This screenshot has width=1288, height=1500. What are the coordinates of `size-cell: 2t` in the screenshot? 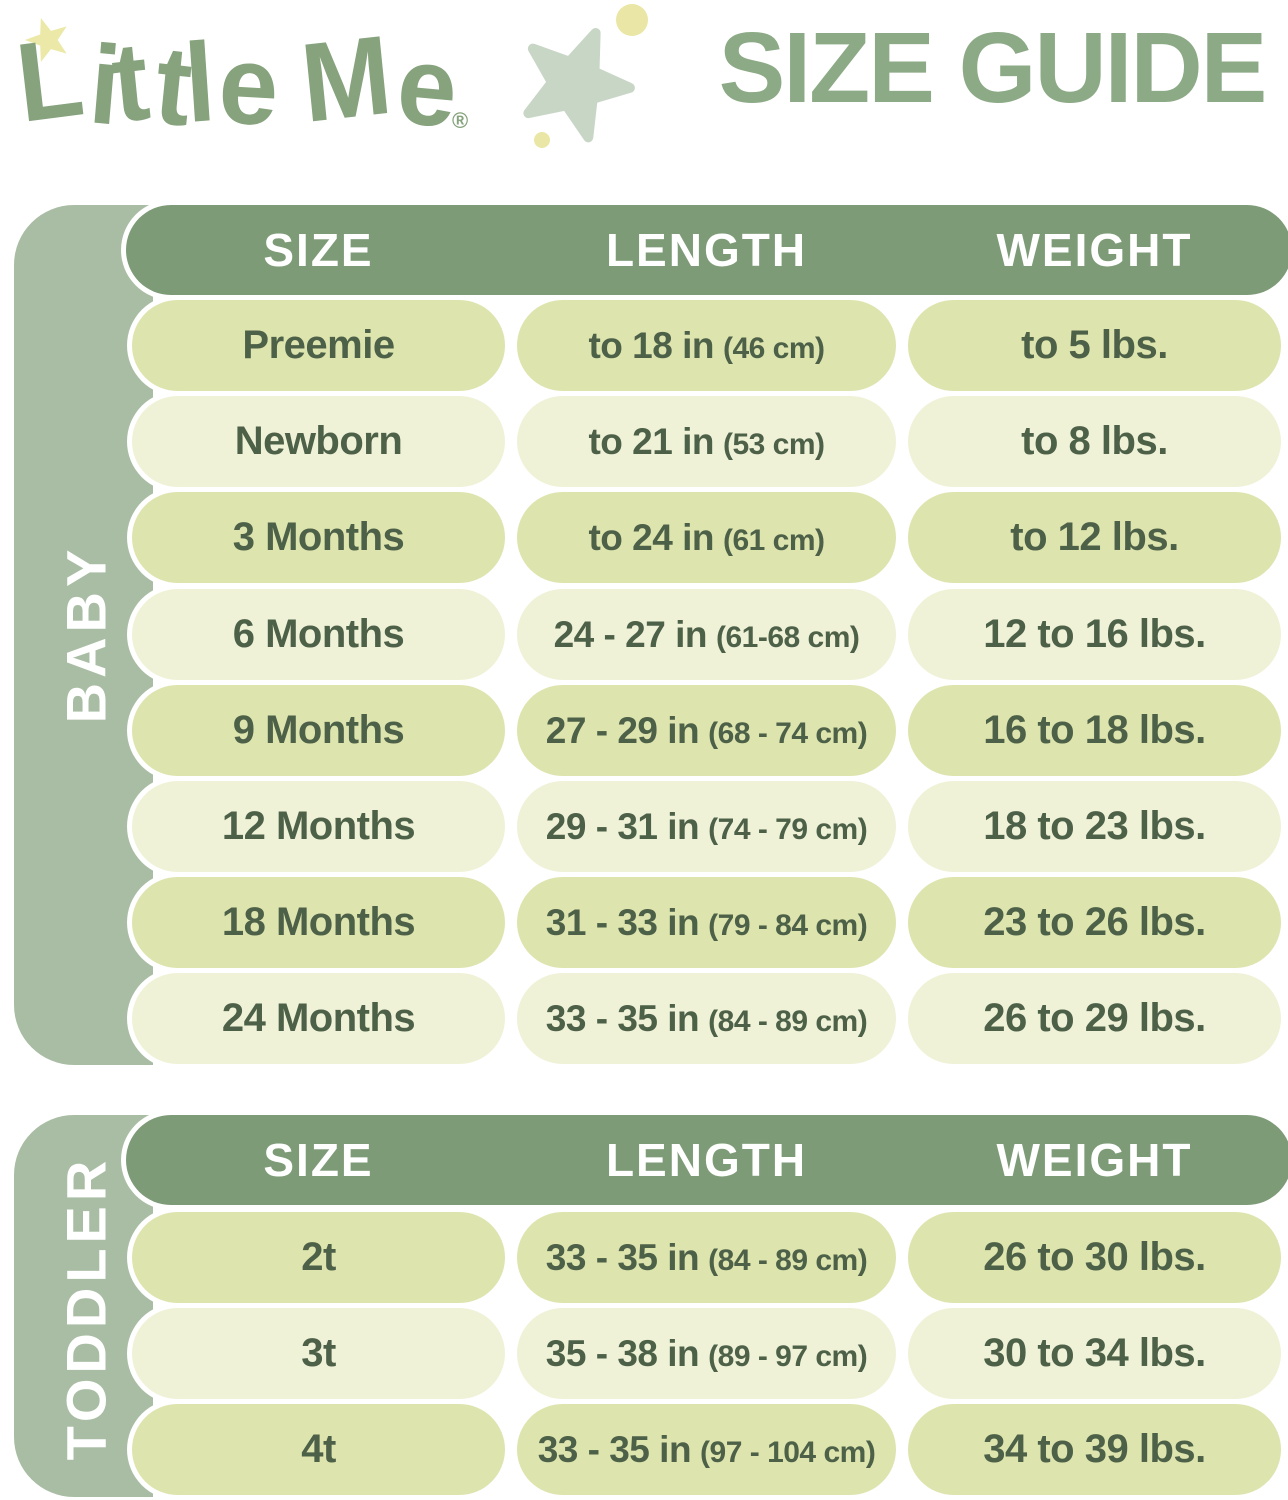 It's located at (318, 1257).